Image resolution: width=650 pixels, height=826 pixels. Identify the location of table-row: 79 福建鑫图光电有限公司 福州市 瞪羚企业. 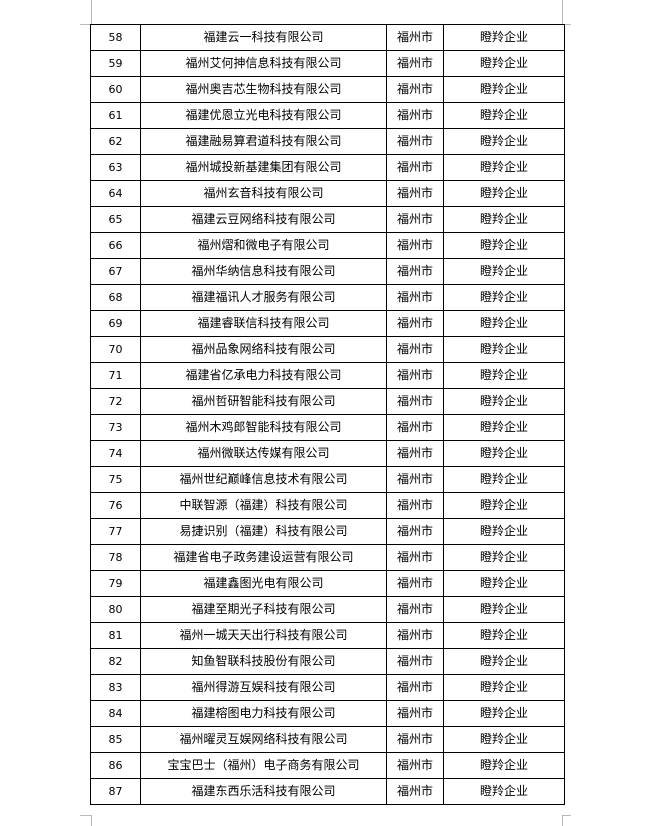
(327, 583).